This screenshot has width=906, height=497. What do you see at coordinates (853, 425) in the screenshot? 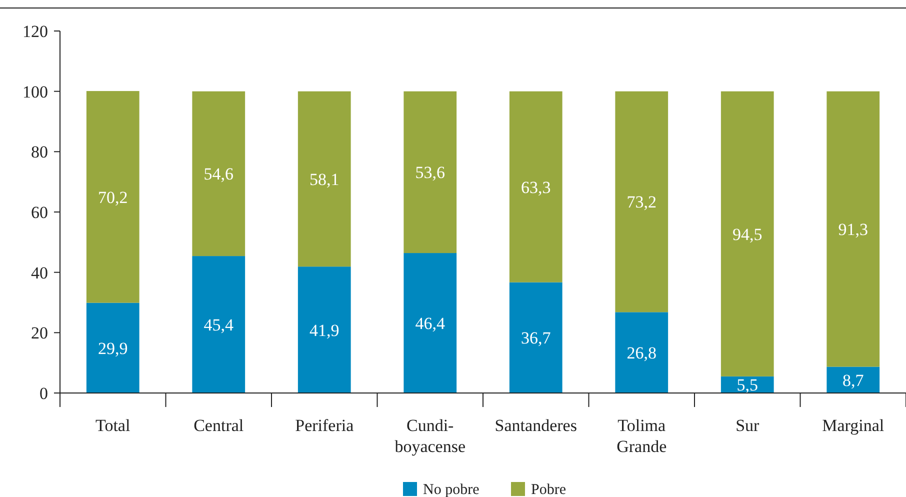
I see `x-tick-label: Marginal` at bounding box center [853, 425].